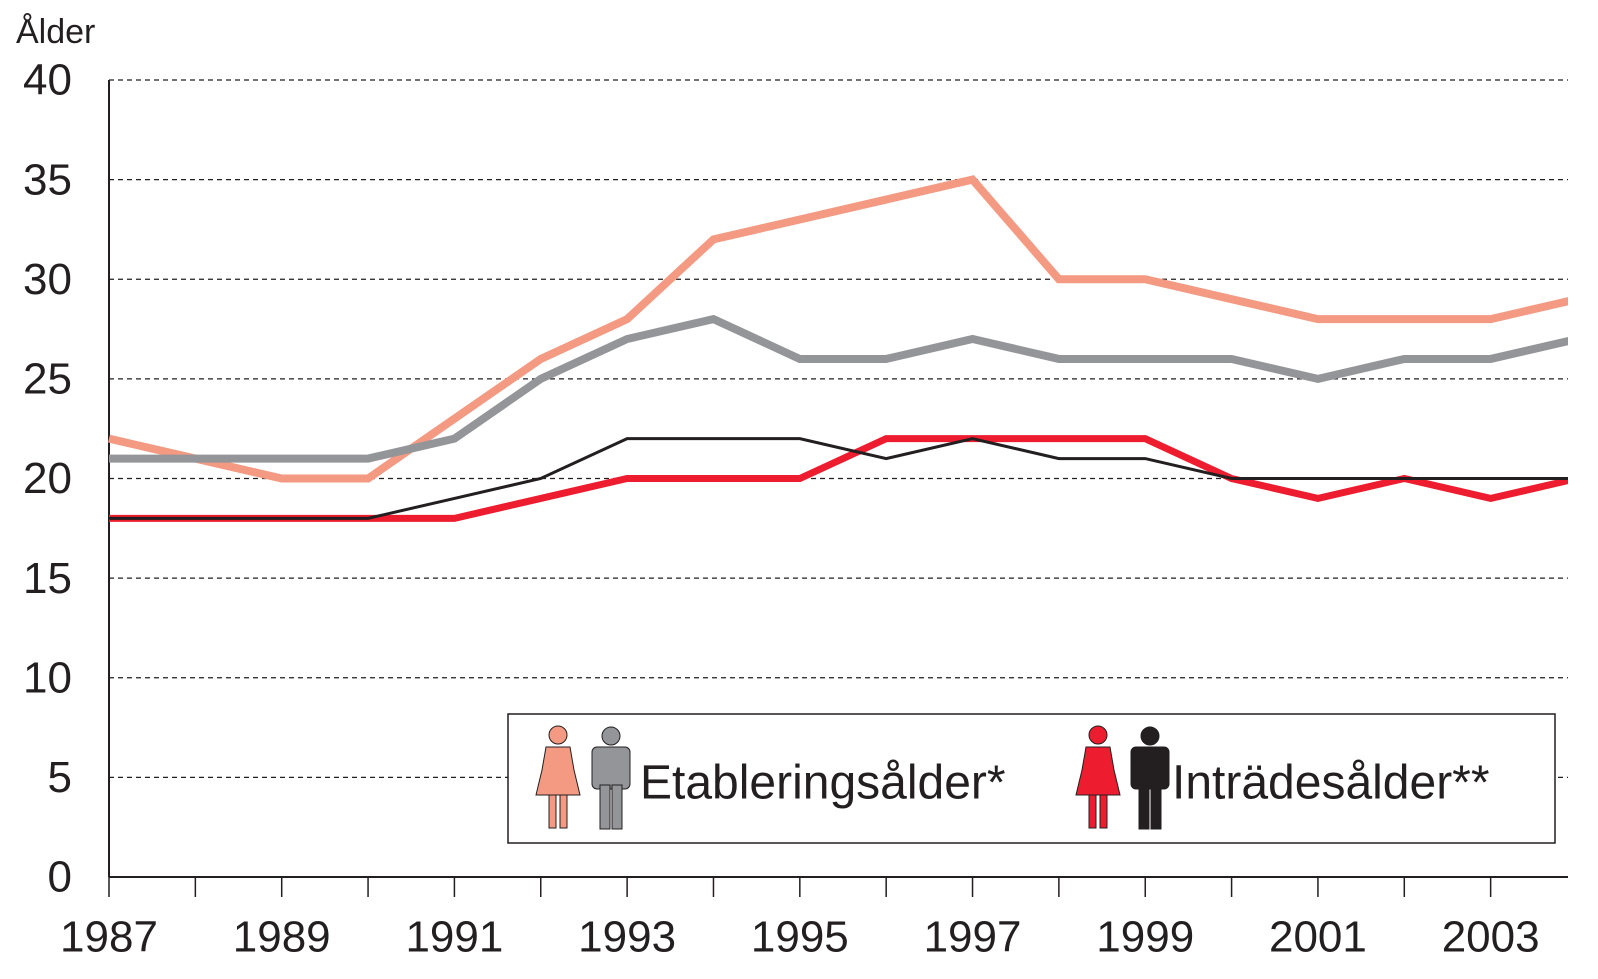  What do you see at coordinates (1331, 783) in the screenshot?
I see `legend-label: Inträdesålder**` at bounding box center [1331, 783].